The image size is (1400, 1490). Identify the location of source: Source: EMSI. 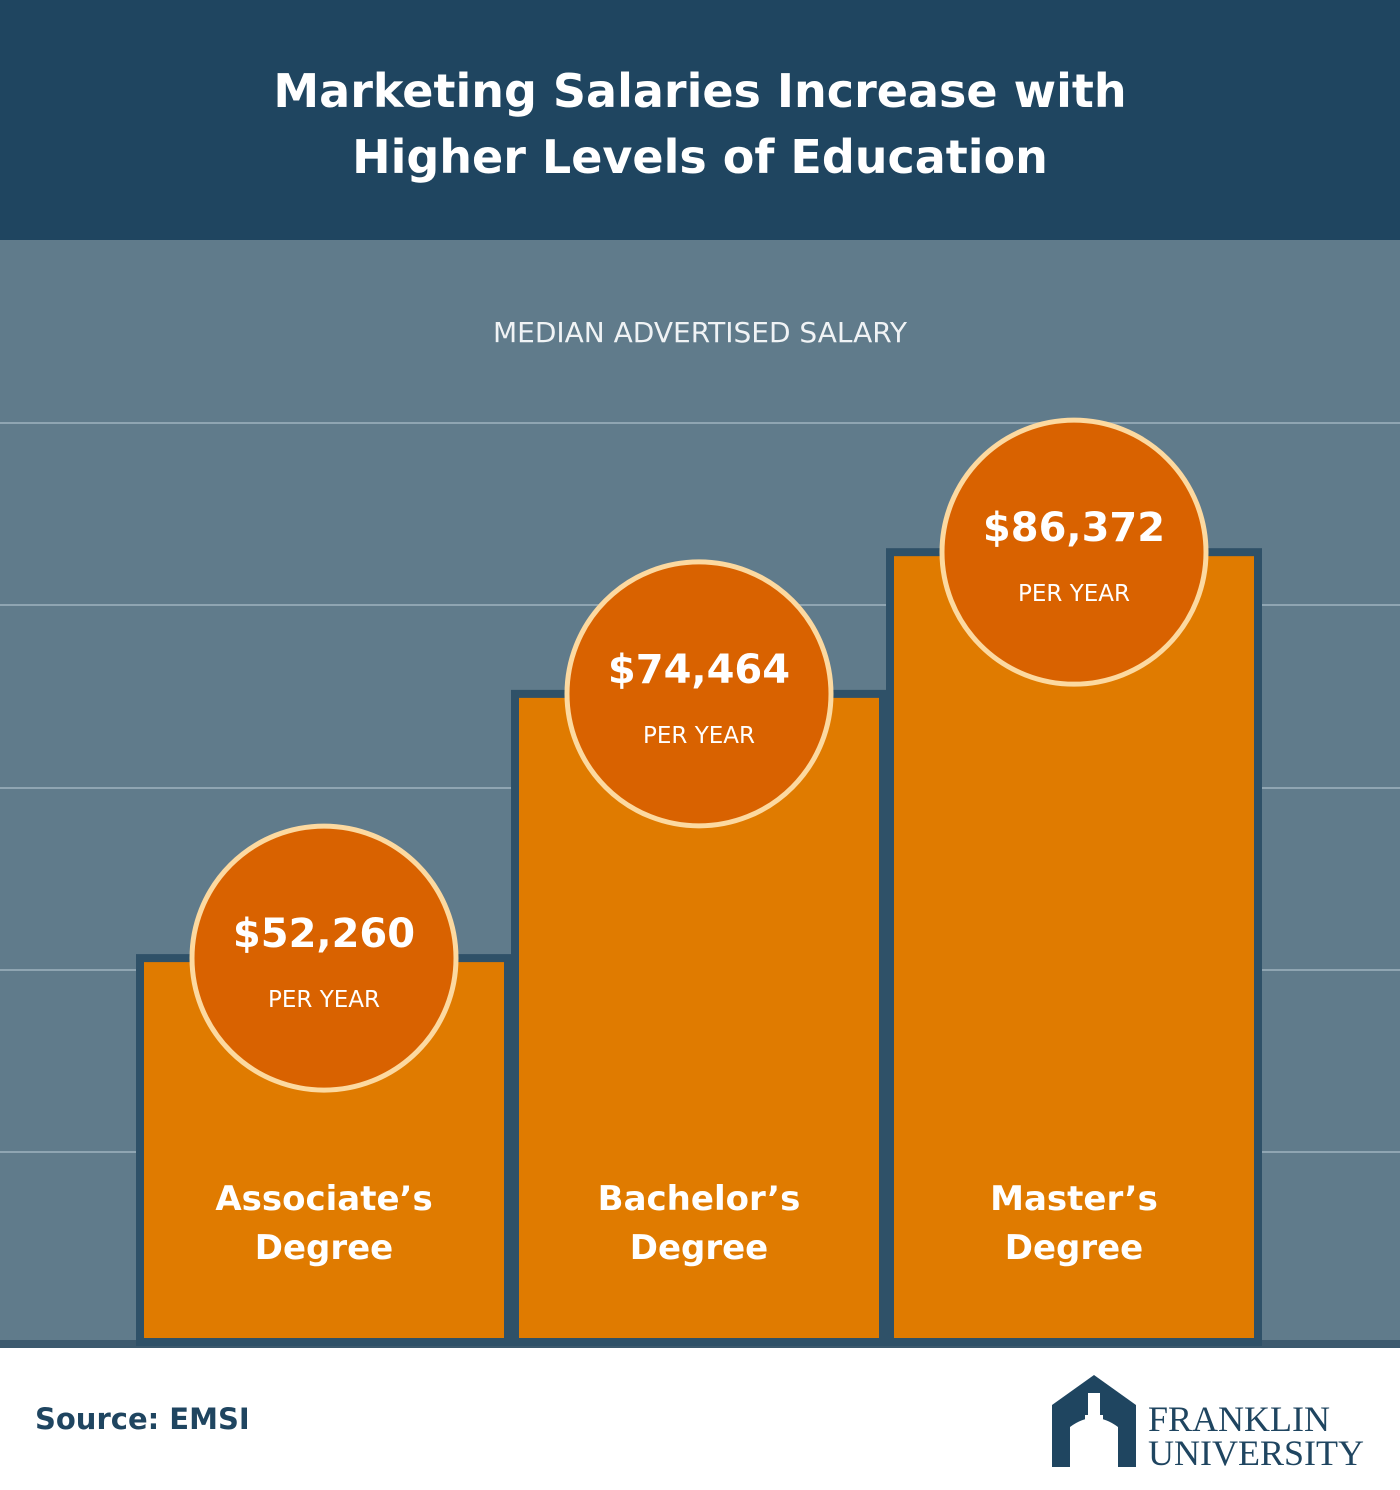
(142, 1419).